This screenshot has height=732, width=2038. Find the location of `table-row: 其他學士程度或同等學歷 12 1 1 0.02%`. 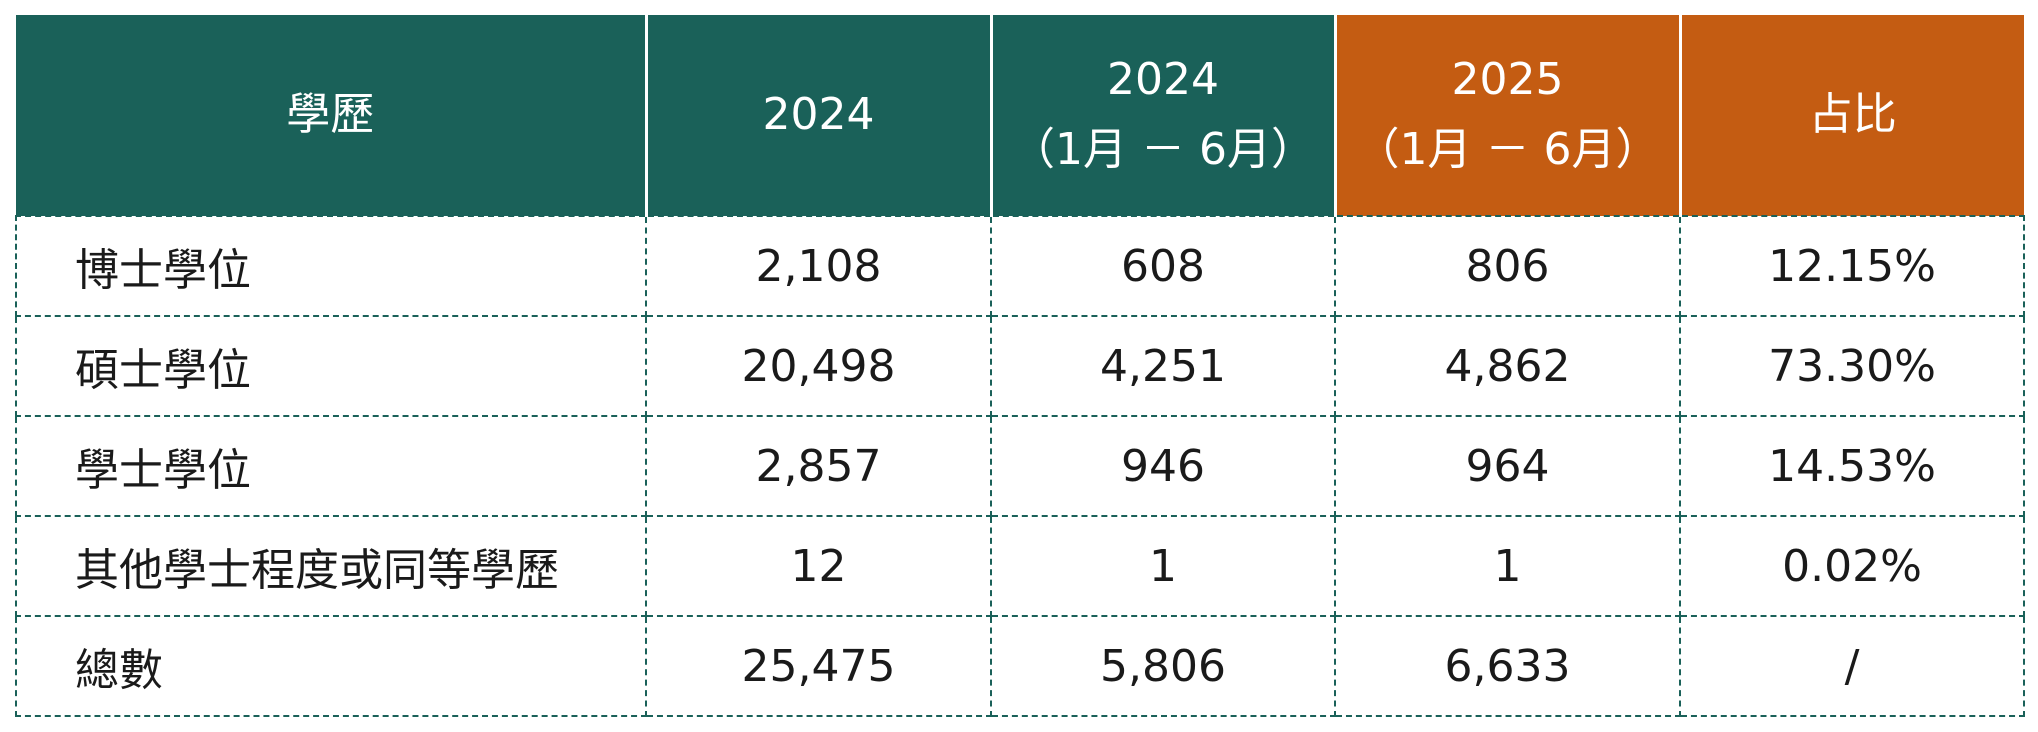

table-row: 其他學士程度或同等學歷 12 1 1 0.02% is located at coordinates (1020, 566).